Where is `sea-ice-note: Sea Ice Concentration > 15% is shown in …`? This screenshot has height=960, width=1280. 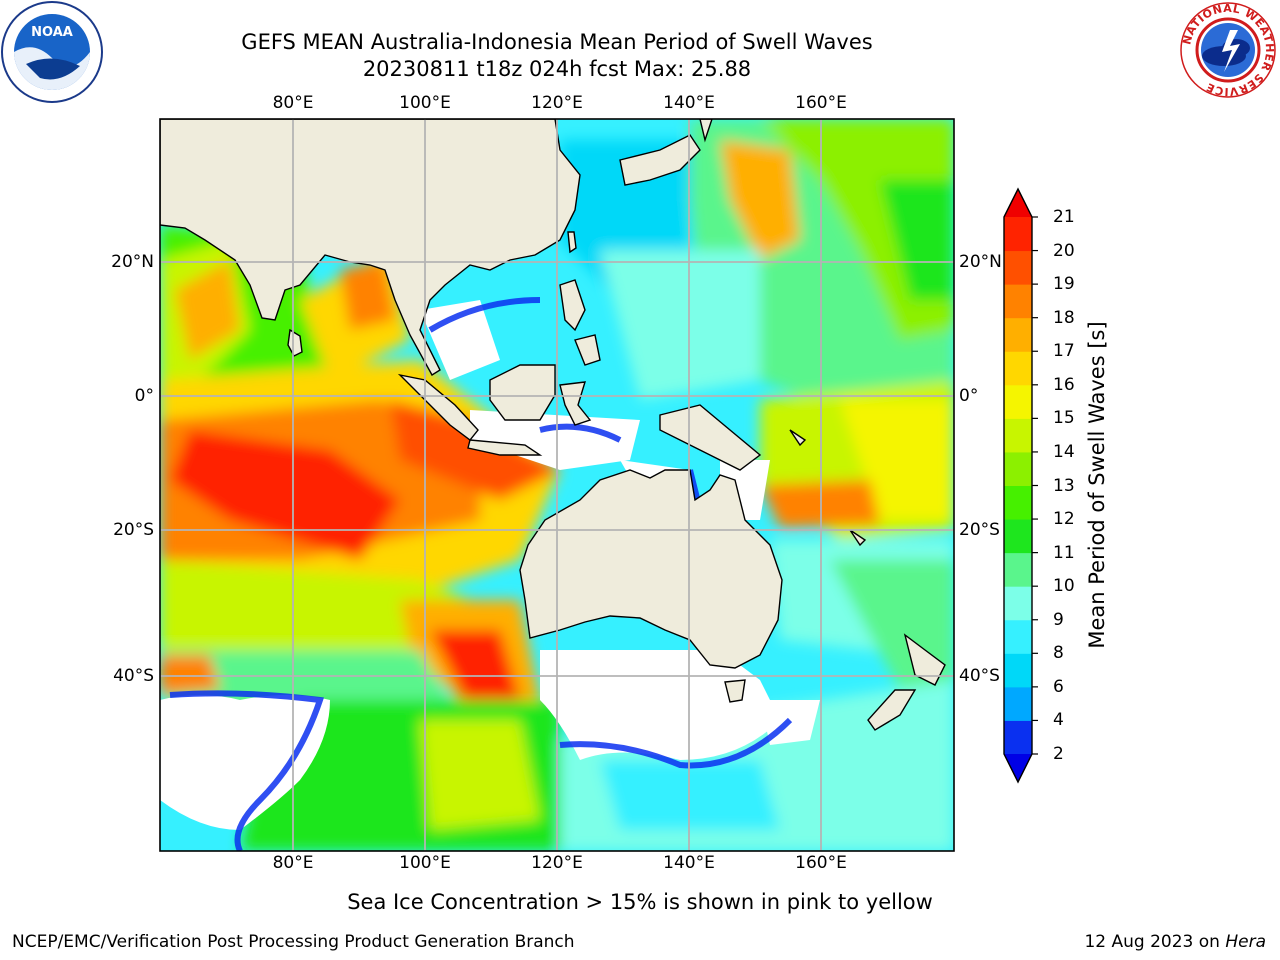 sea-ice-note: Sea Ice Concentration > 15% is shown in … is located at coordinates (640, 902).